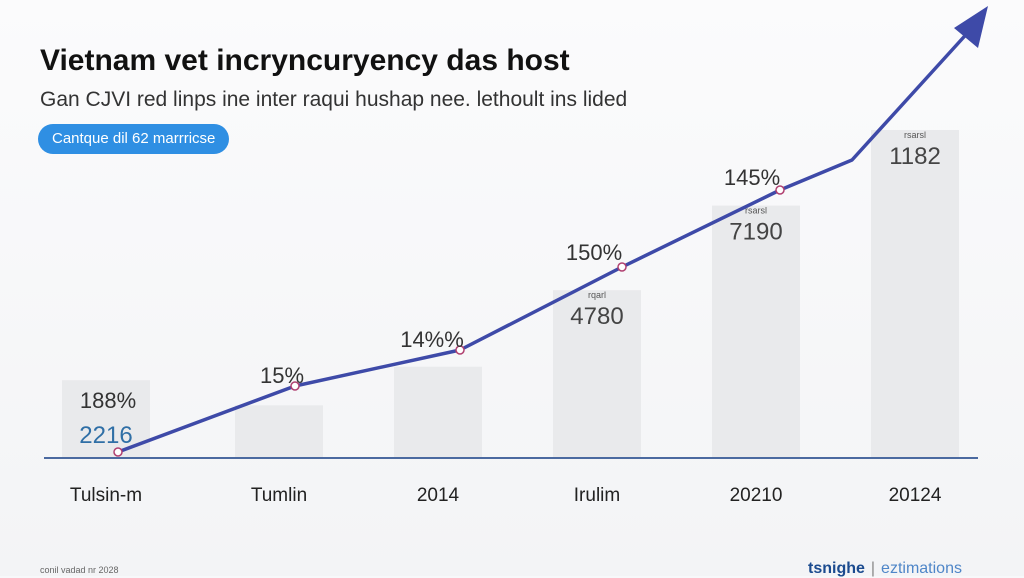 This screenshot has width=1024, height=578. Describe the element at coordinates (597, 495) in the screenshot. I see `category-label-3: Irulim` at that location.